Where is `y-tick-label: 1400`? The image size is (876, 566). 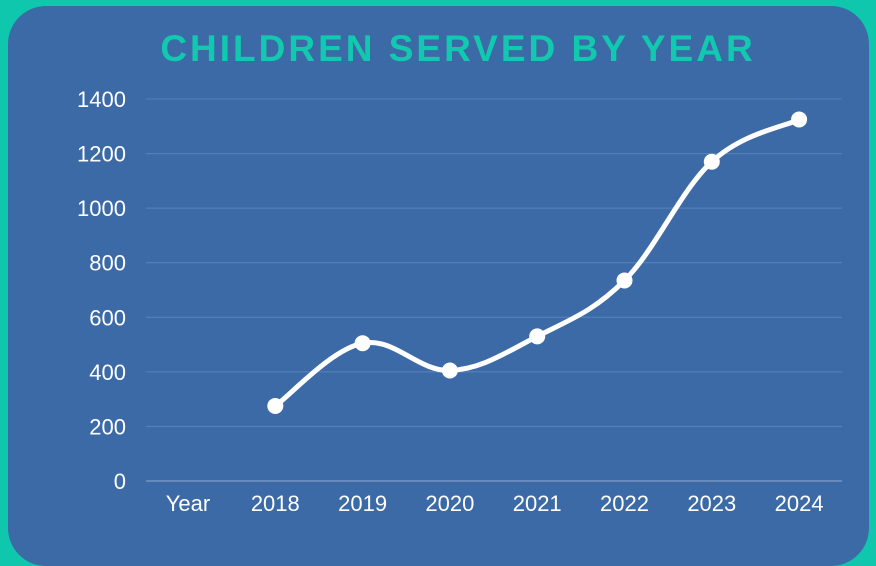
y-tick-label: 1400 is located at coordinates (101, 99).